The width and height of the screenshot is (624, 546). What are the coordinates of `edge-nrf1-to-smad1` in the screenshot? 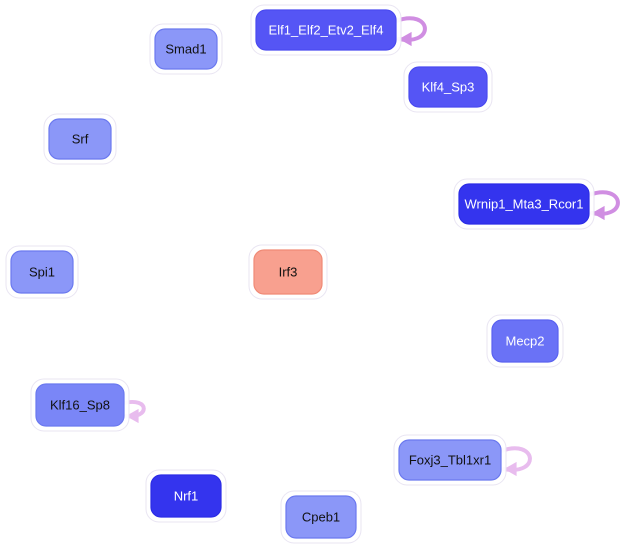 It's located at (186, 272).